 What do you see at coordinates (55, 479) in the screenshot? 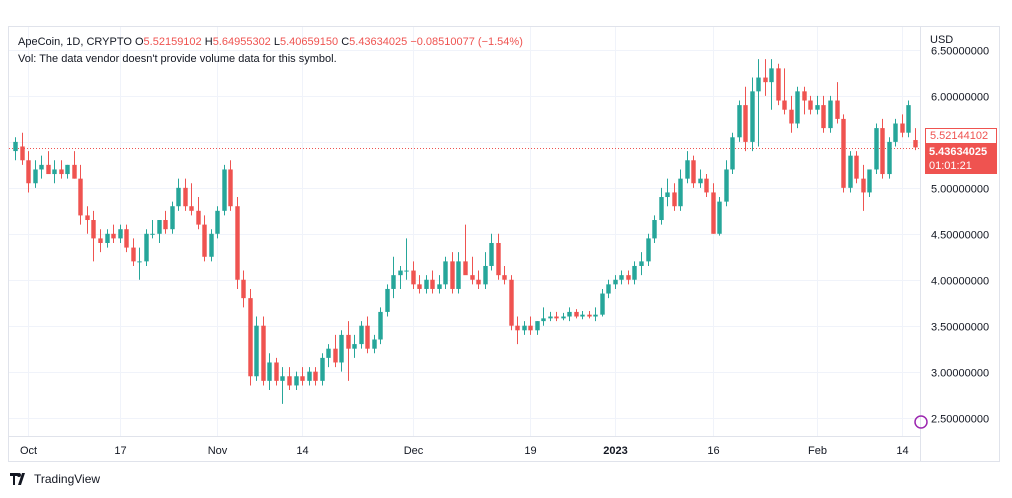
I see `tradingview-logo: TradingView` at bounding box center [55, 479].